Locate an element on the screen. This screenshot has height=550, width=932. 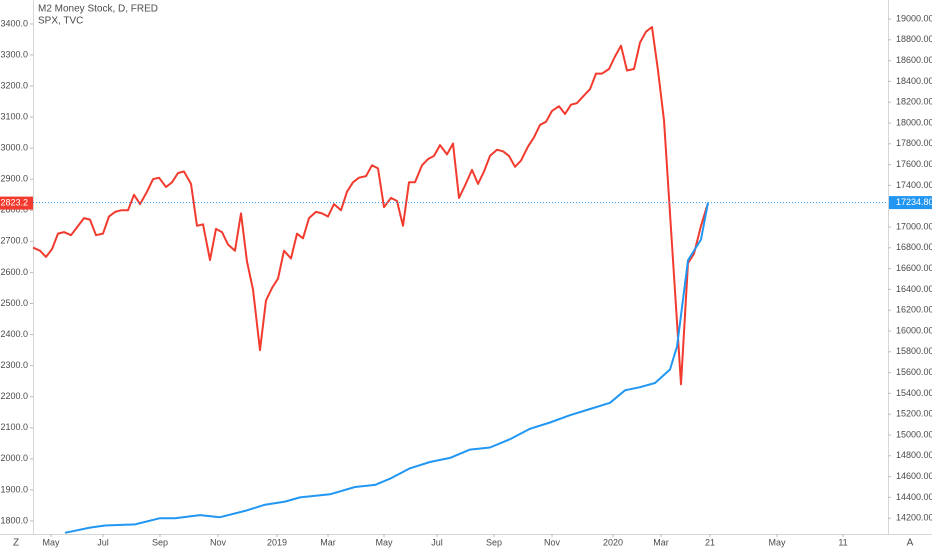
y2-tick-label: 14200.00 is located at coordinates (914, 518).